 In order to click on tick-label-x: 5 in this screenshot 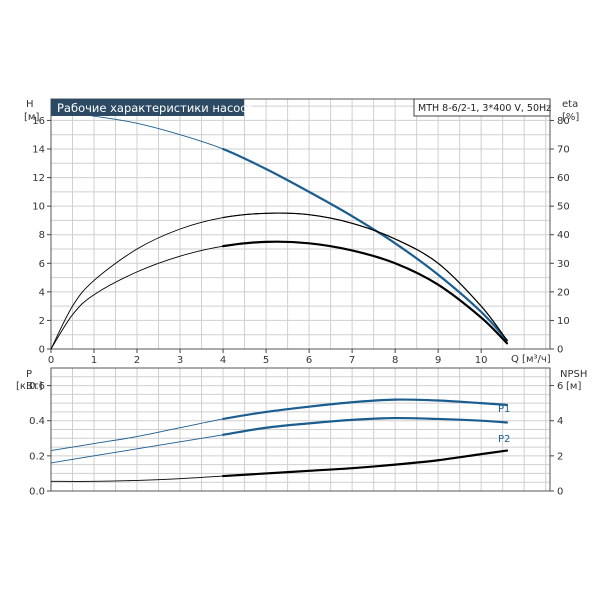, I will do `click(266, 360)`.